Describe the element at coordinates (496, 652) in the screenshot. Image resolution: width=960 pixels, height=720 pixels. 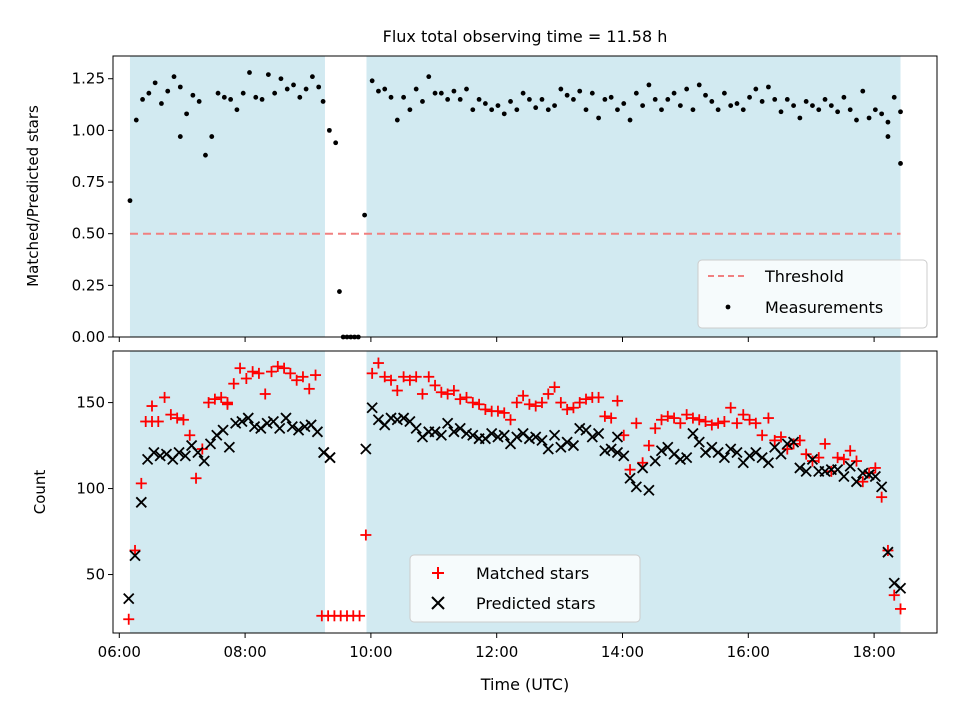
I see `x-tick-label: 12:00` at that location.